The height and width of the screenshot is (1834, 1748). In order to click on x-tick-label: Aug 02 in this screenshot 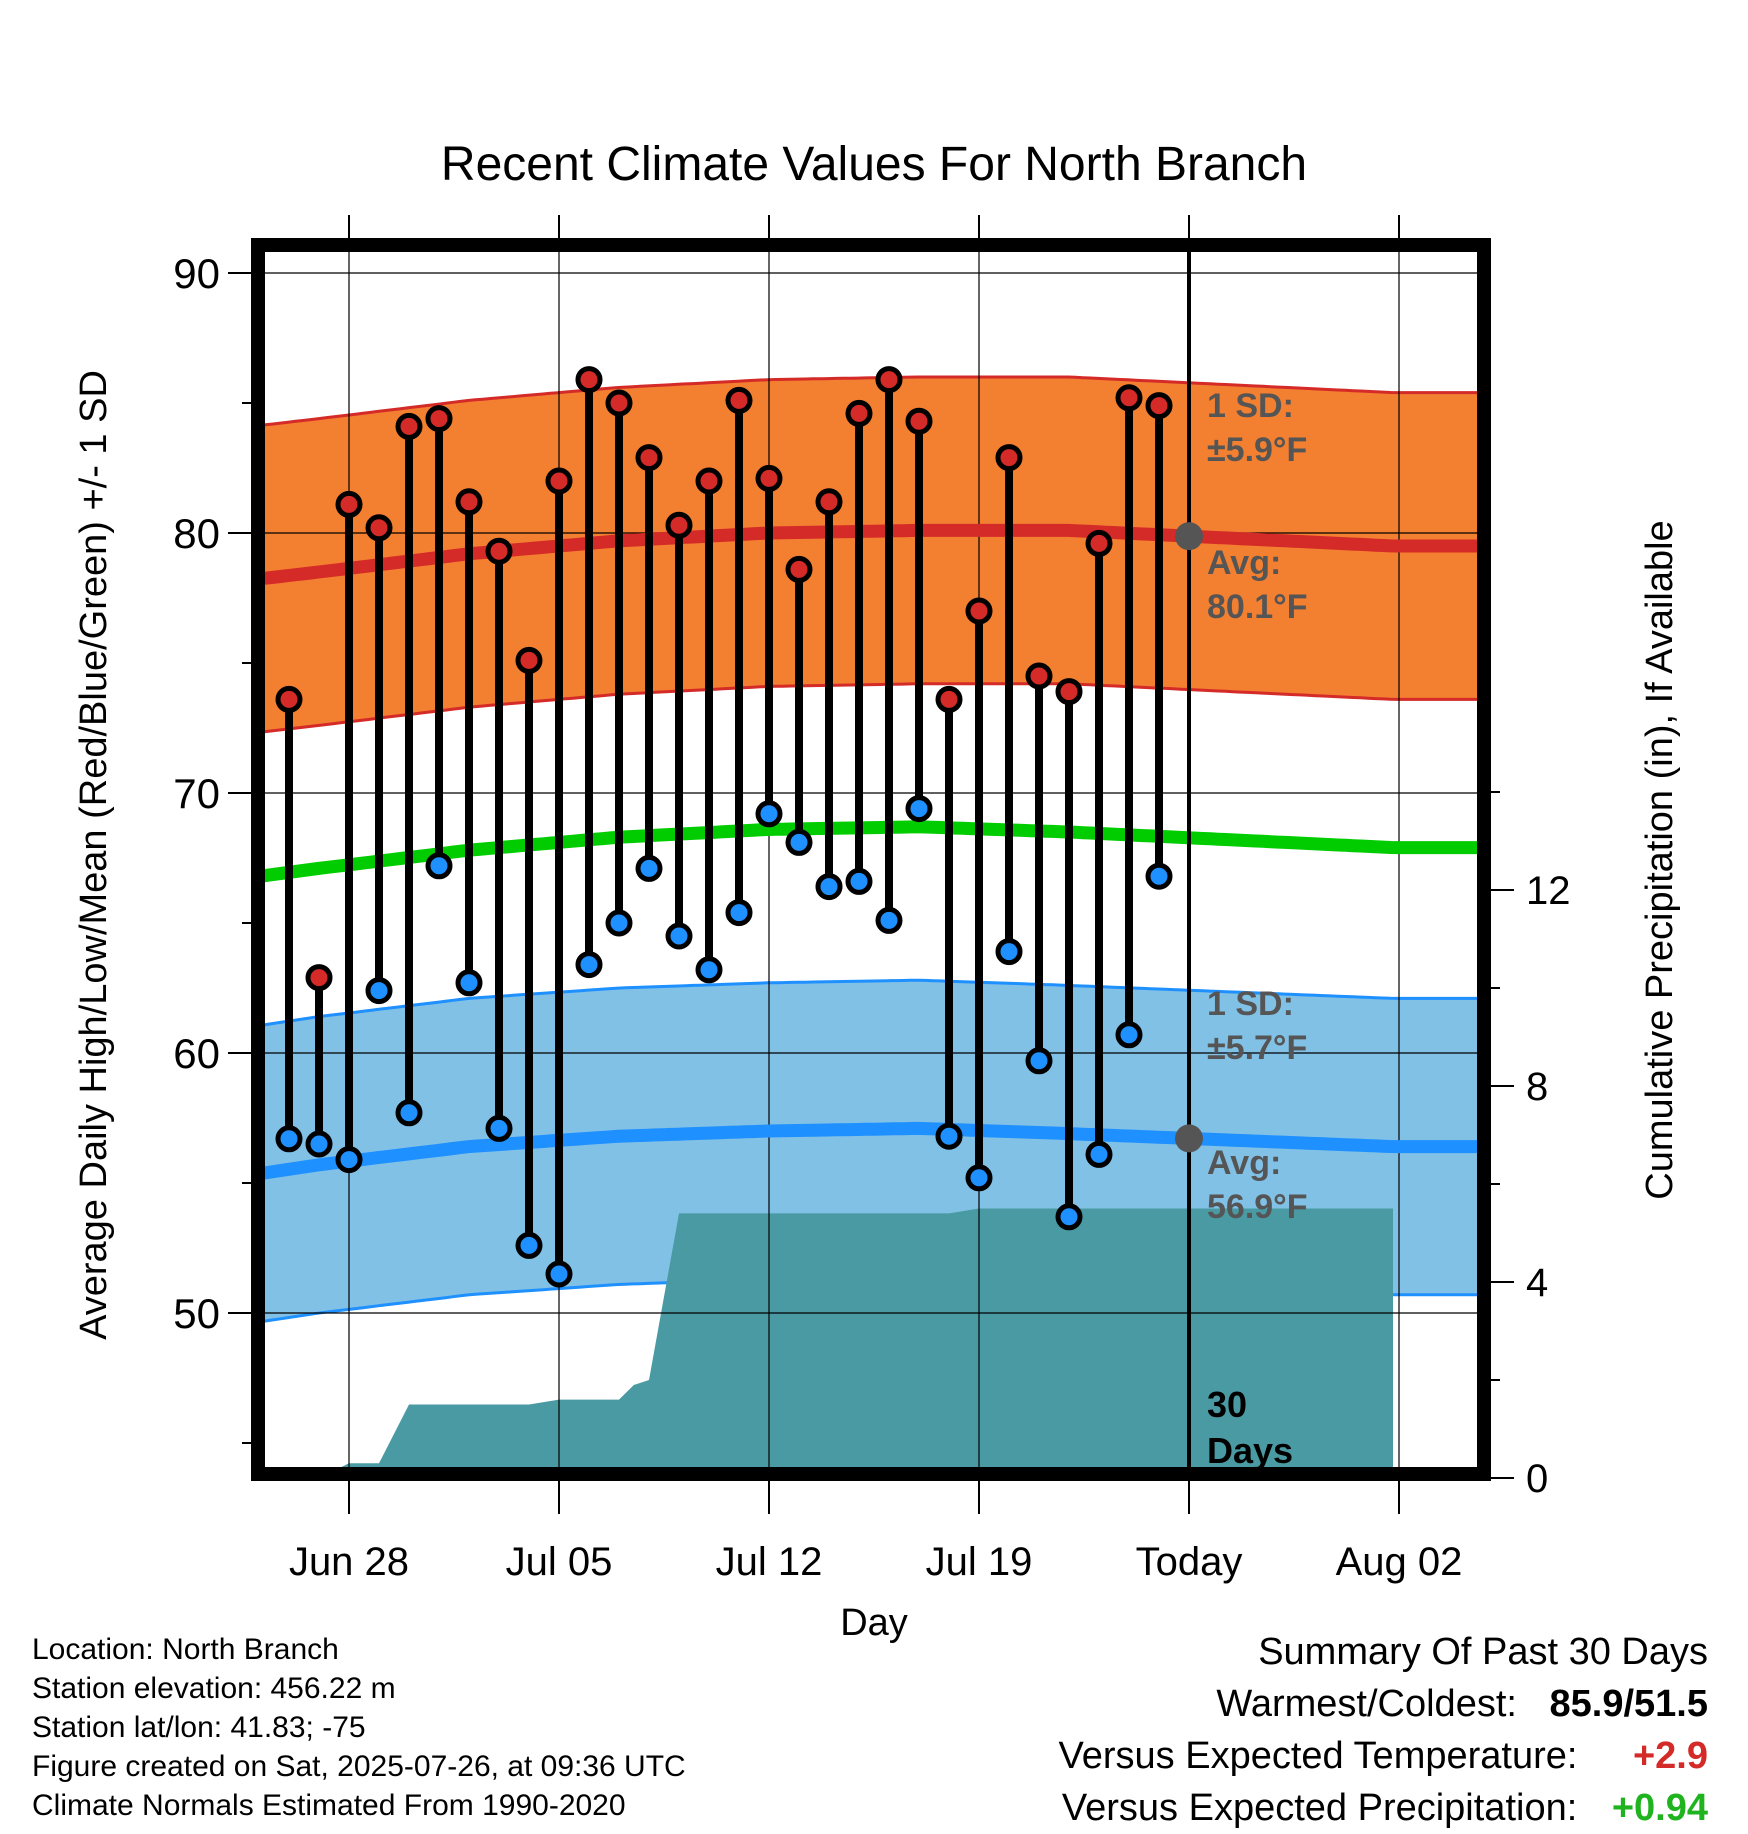, I will do `click(1399, 1562)`.